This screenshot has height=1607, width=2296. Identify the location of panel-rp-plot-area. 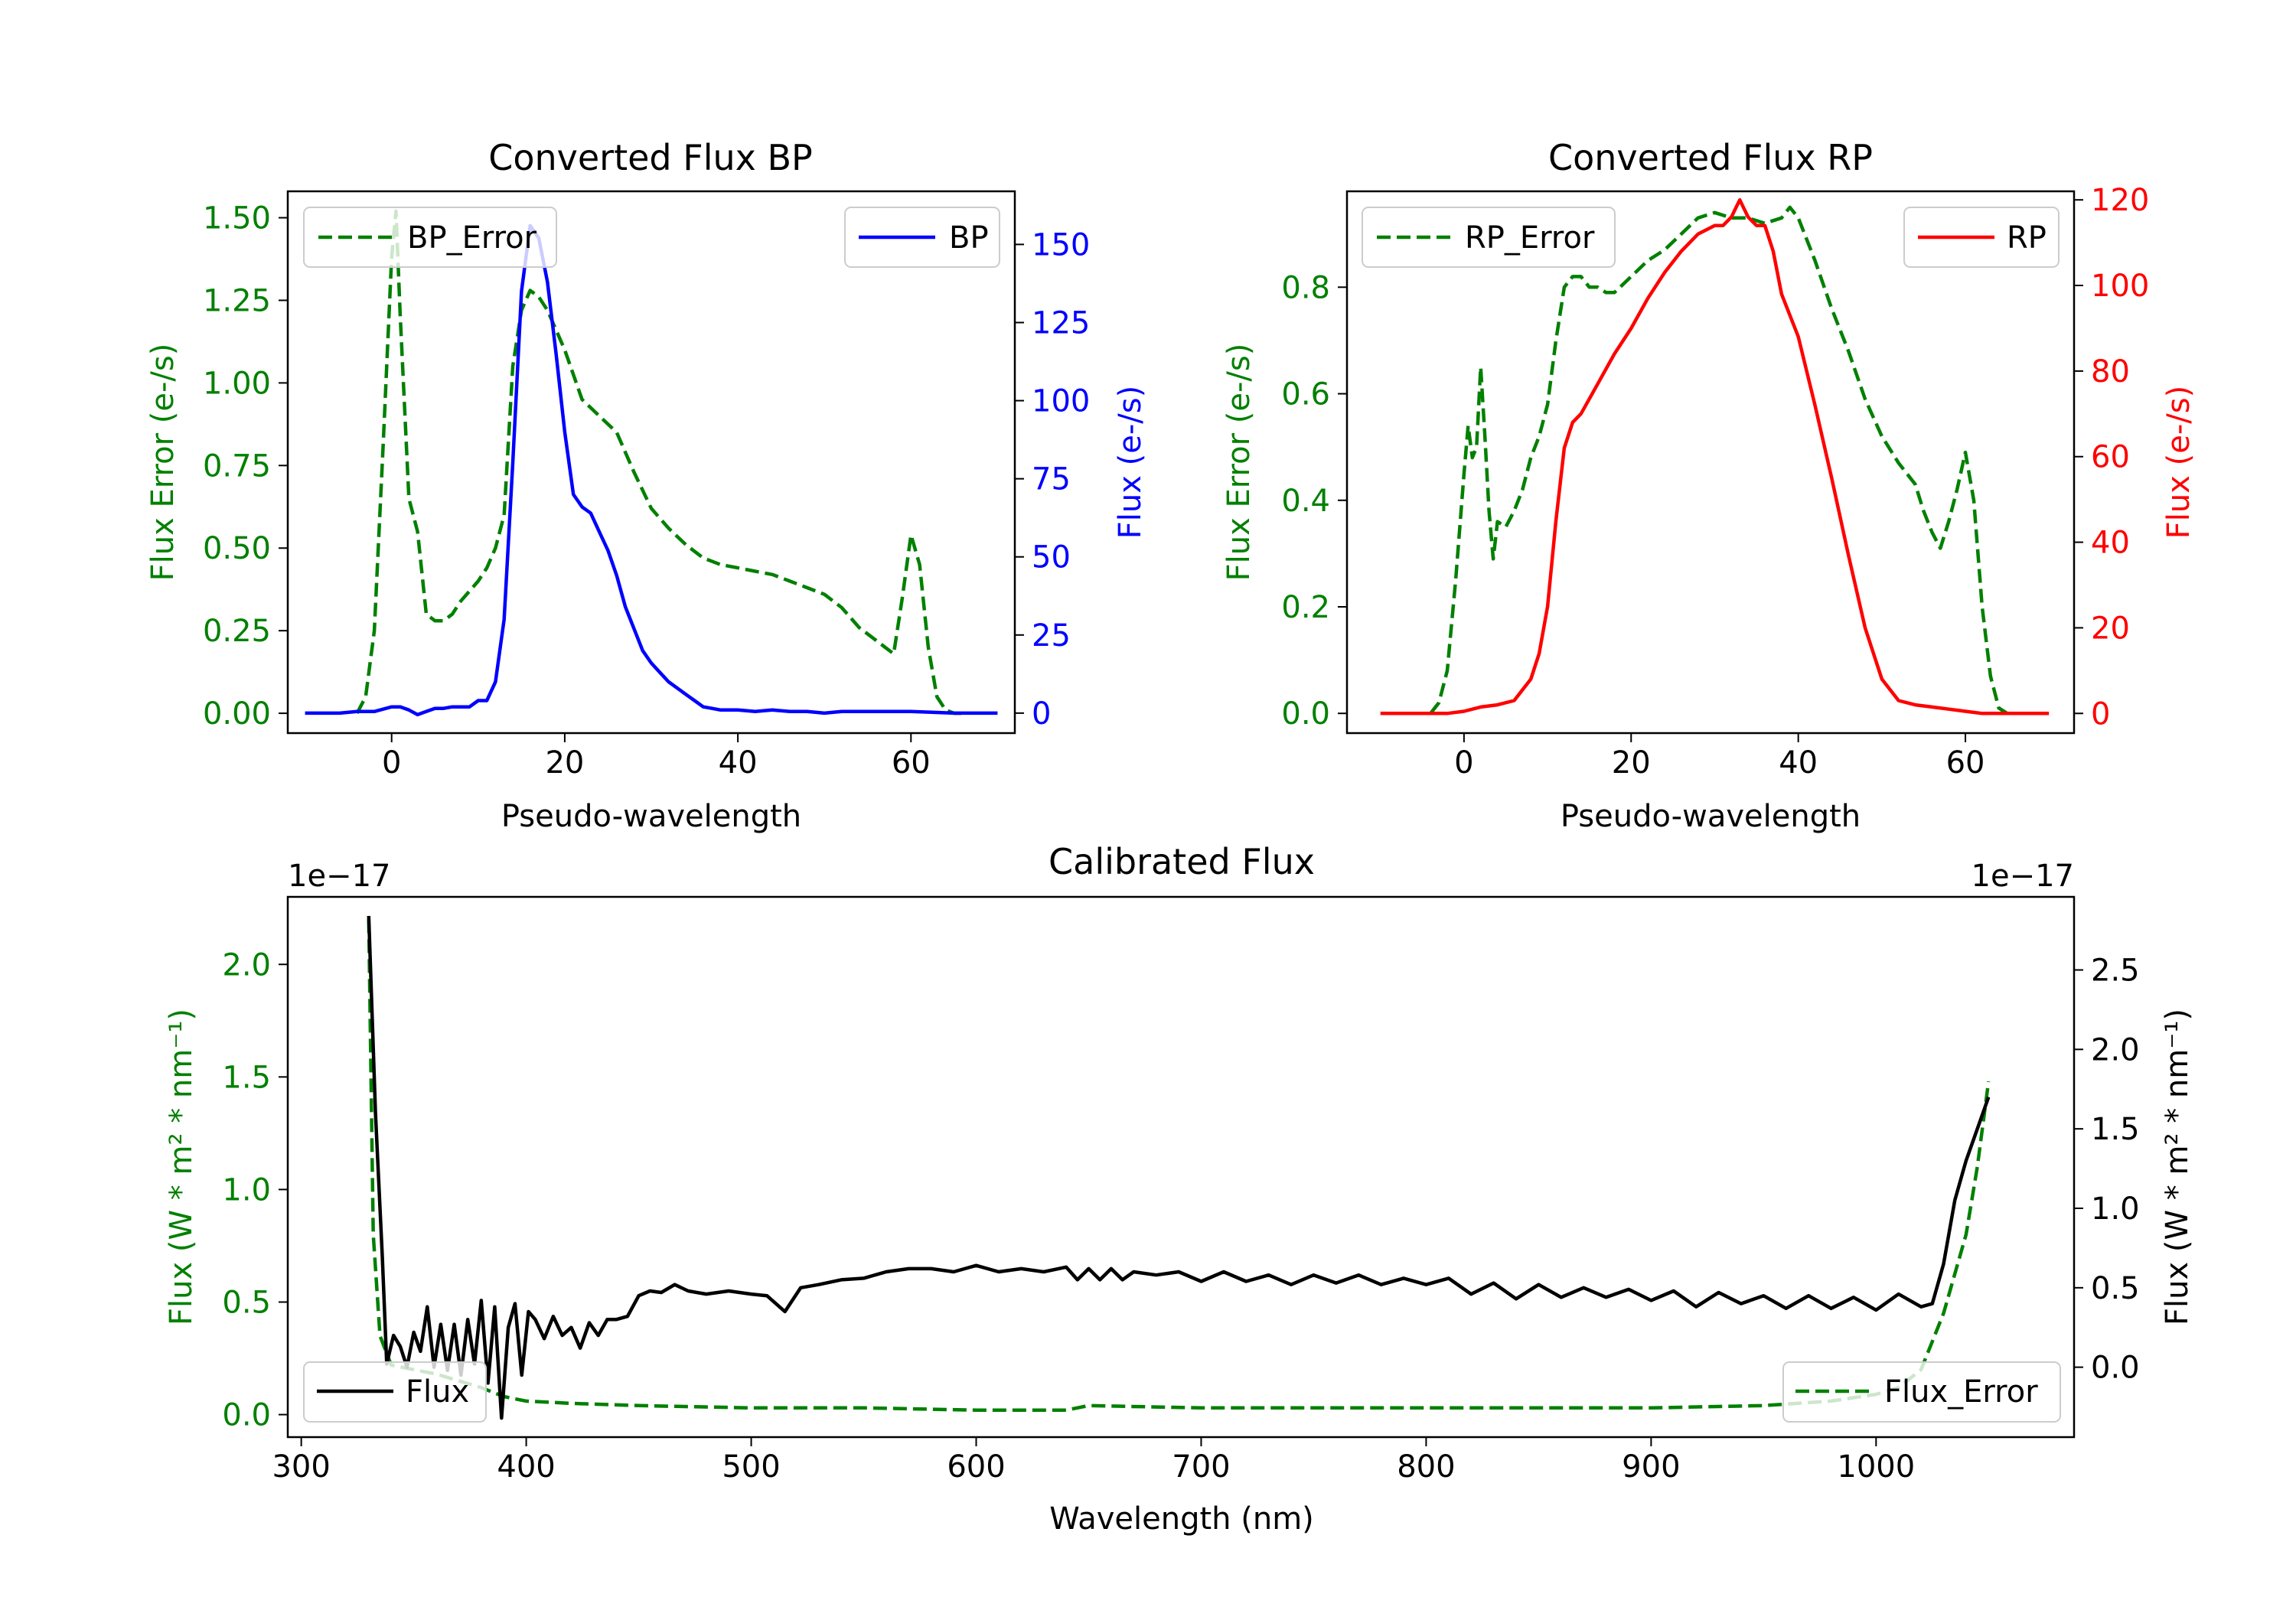
(1715, 456).